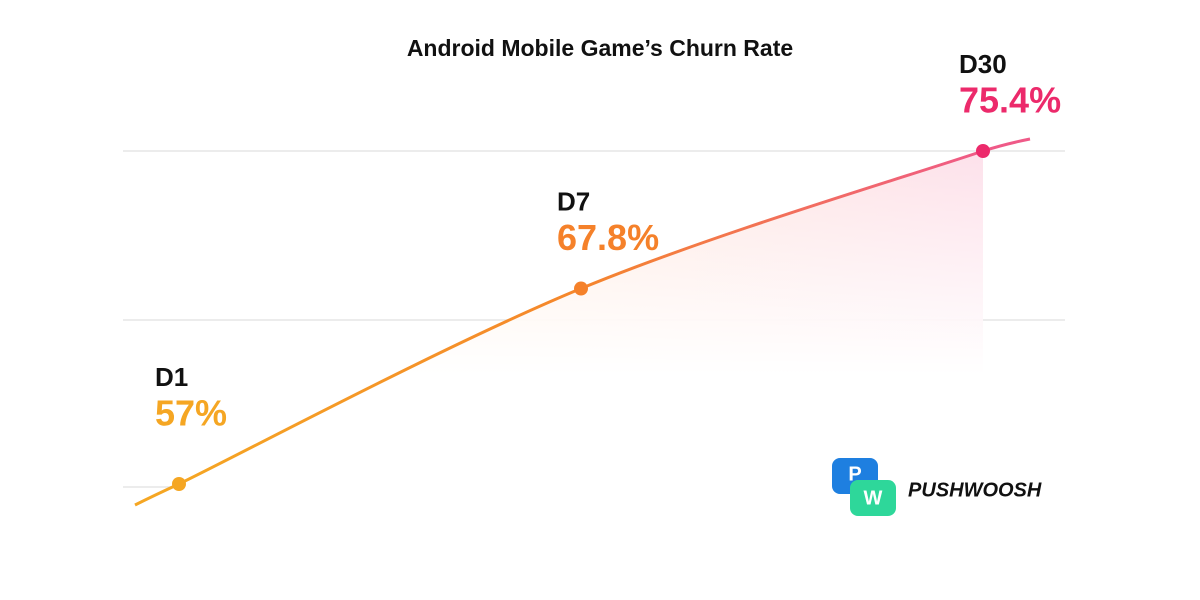 The height and width of the screenshot is (600, 1200). Describe the element at coordinates (608, 237) in the screenshot. I see `value-label: 67.8%` at that location.